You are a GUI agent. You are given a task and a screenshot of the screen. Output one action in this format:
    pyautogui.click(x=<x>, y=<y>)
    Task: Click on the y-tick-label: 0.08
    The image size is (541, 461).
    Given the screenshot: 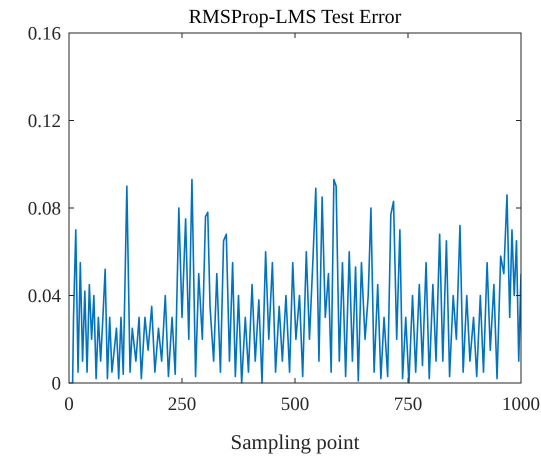 What is the action you would take?
    pyautogui.click(x=44, y=209)
    